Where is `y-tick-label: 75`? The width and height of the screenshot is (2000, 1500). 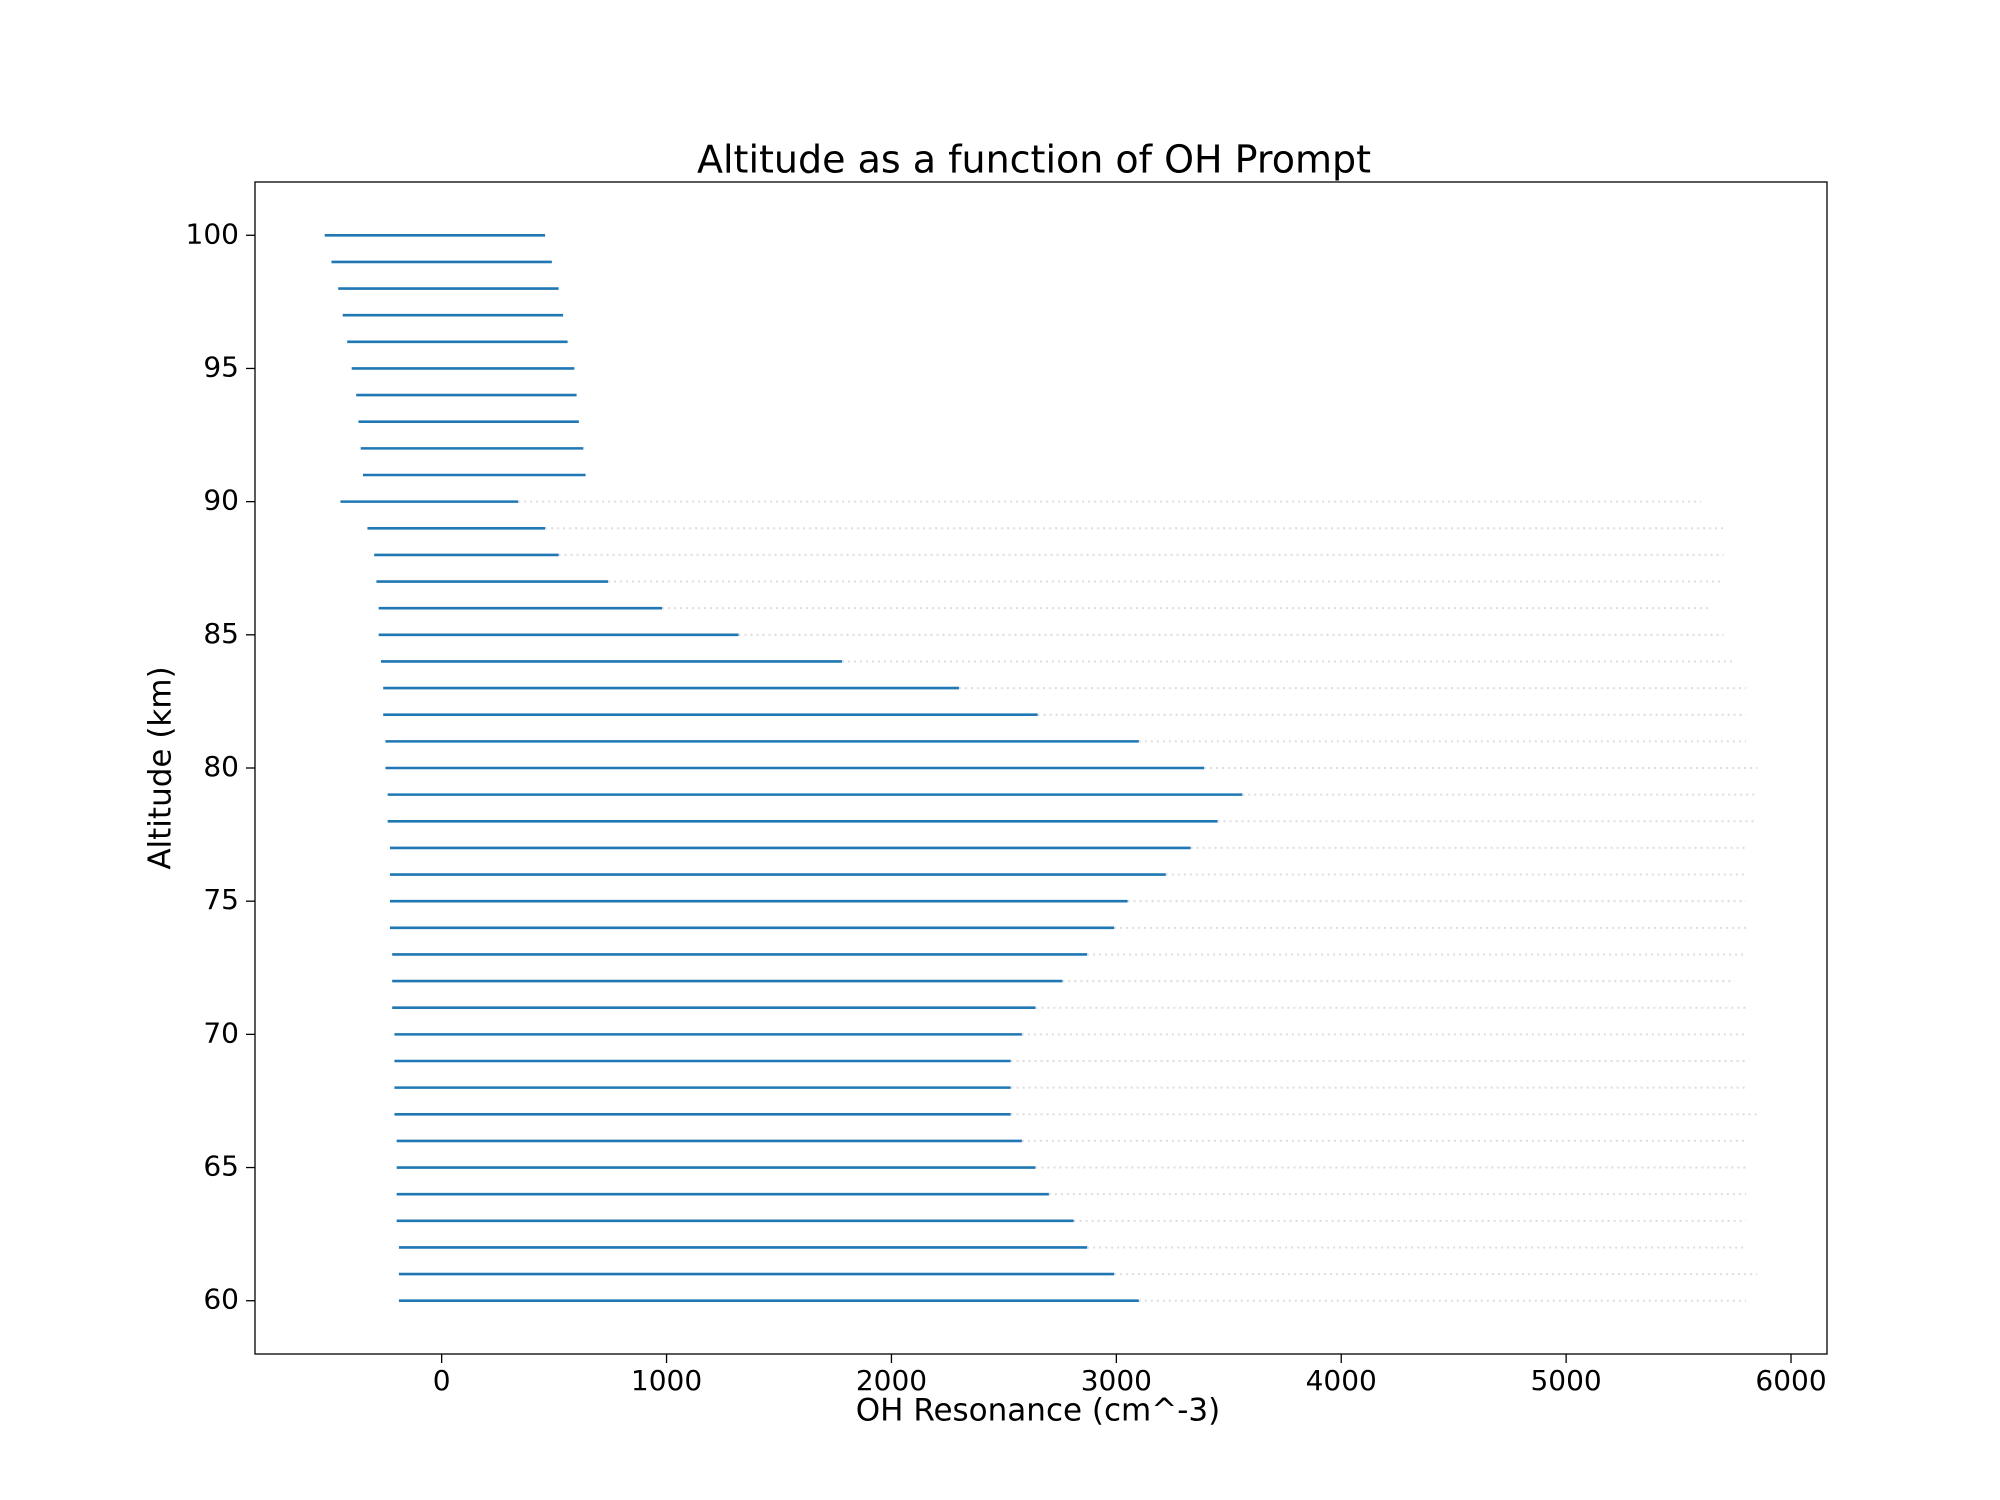 y-tick-label: 75 is located at coordinates (221, 899).